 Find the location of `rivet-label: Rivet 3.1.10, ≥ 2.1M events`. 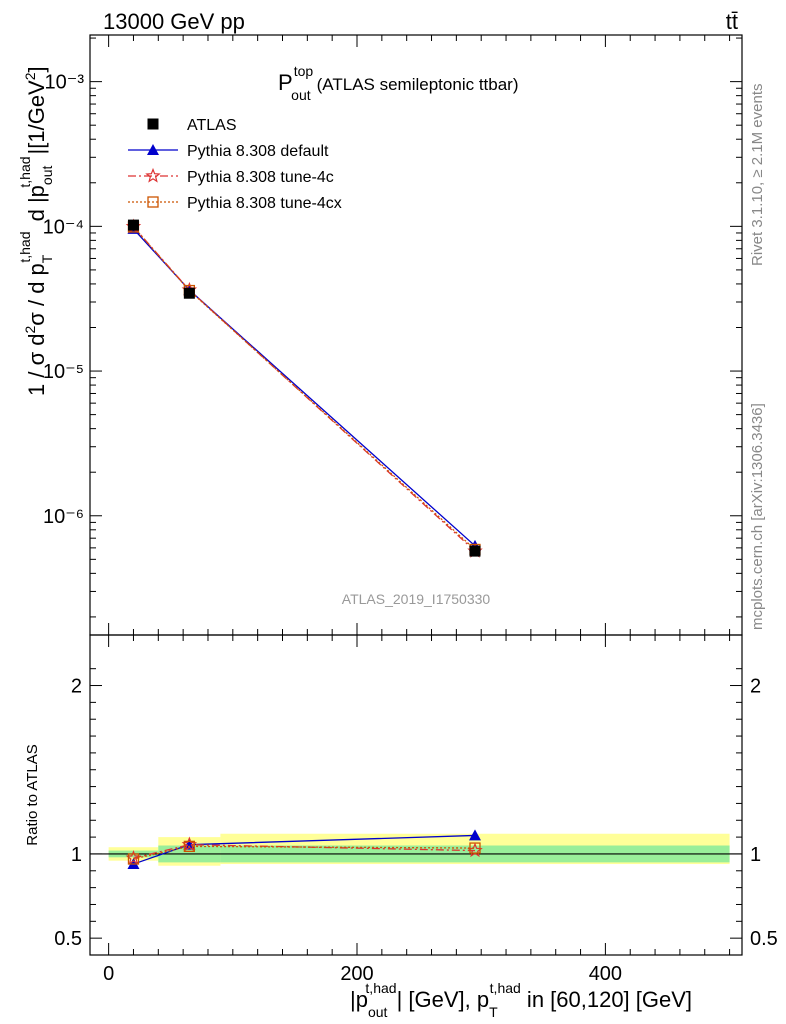

rivet-label: Rivet 3.1.10, ≥ 2.1M events is located at coordinates (757, 175).